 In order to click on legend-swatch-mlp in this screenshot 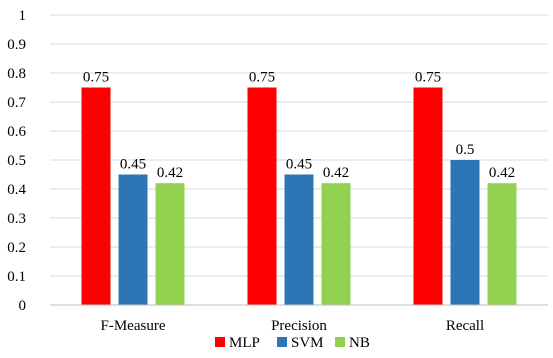, I will do `click(220, 342)`.